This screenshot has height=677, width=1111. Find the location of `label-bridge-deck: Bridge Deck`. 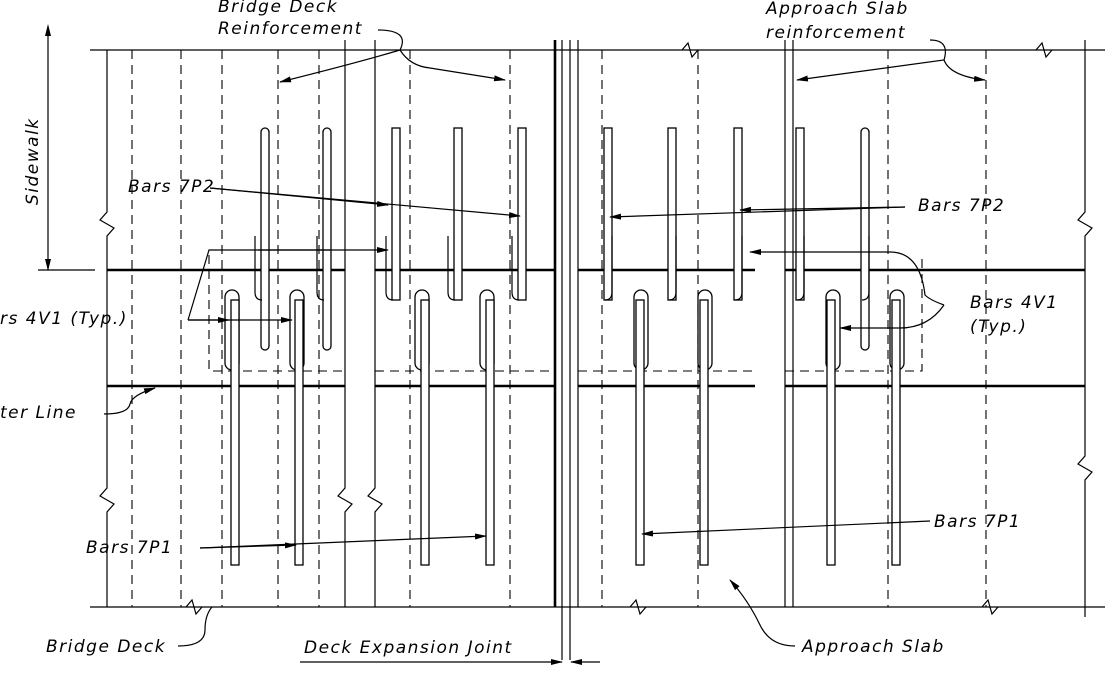

label-bridge-deck: Bridge Deck is located at coordinates (106, 647).